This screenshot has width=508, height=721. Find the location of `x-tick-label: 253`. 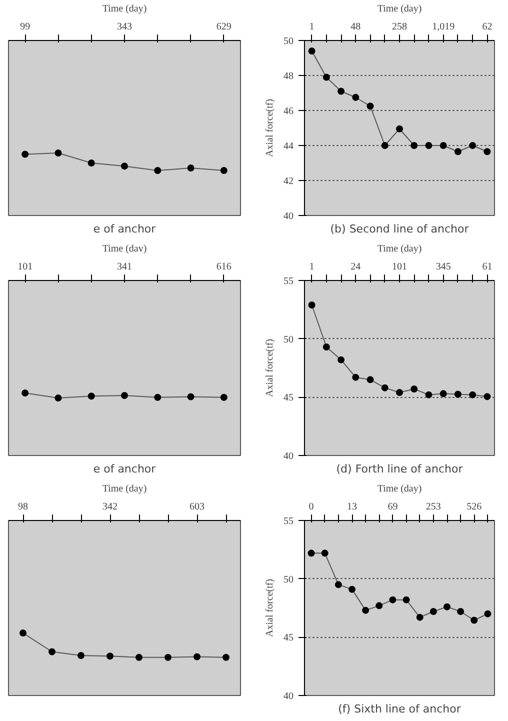

x-tick-label: 253 is located at coordinates (433, 507).